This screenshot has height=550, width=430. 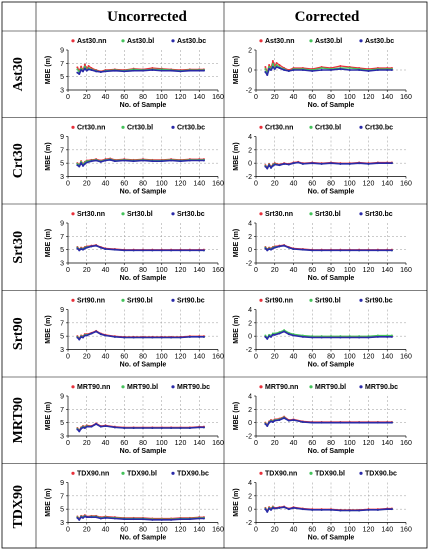 What do you see at coordinates (379, 301) in the screenshot?
I see `legend-label: Srt90.bc` at bounding box center [379, 301].